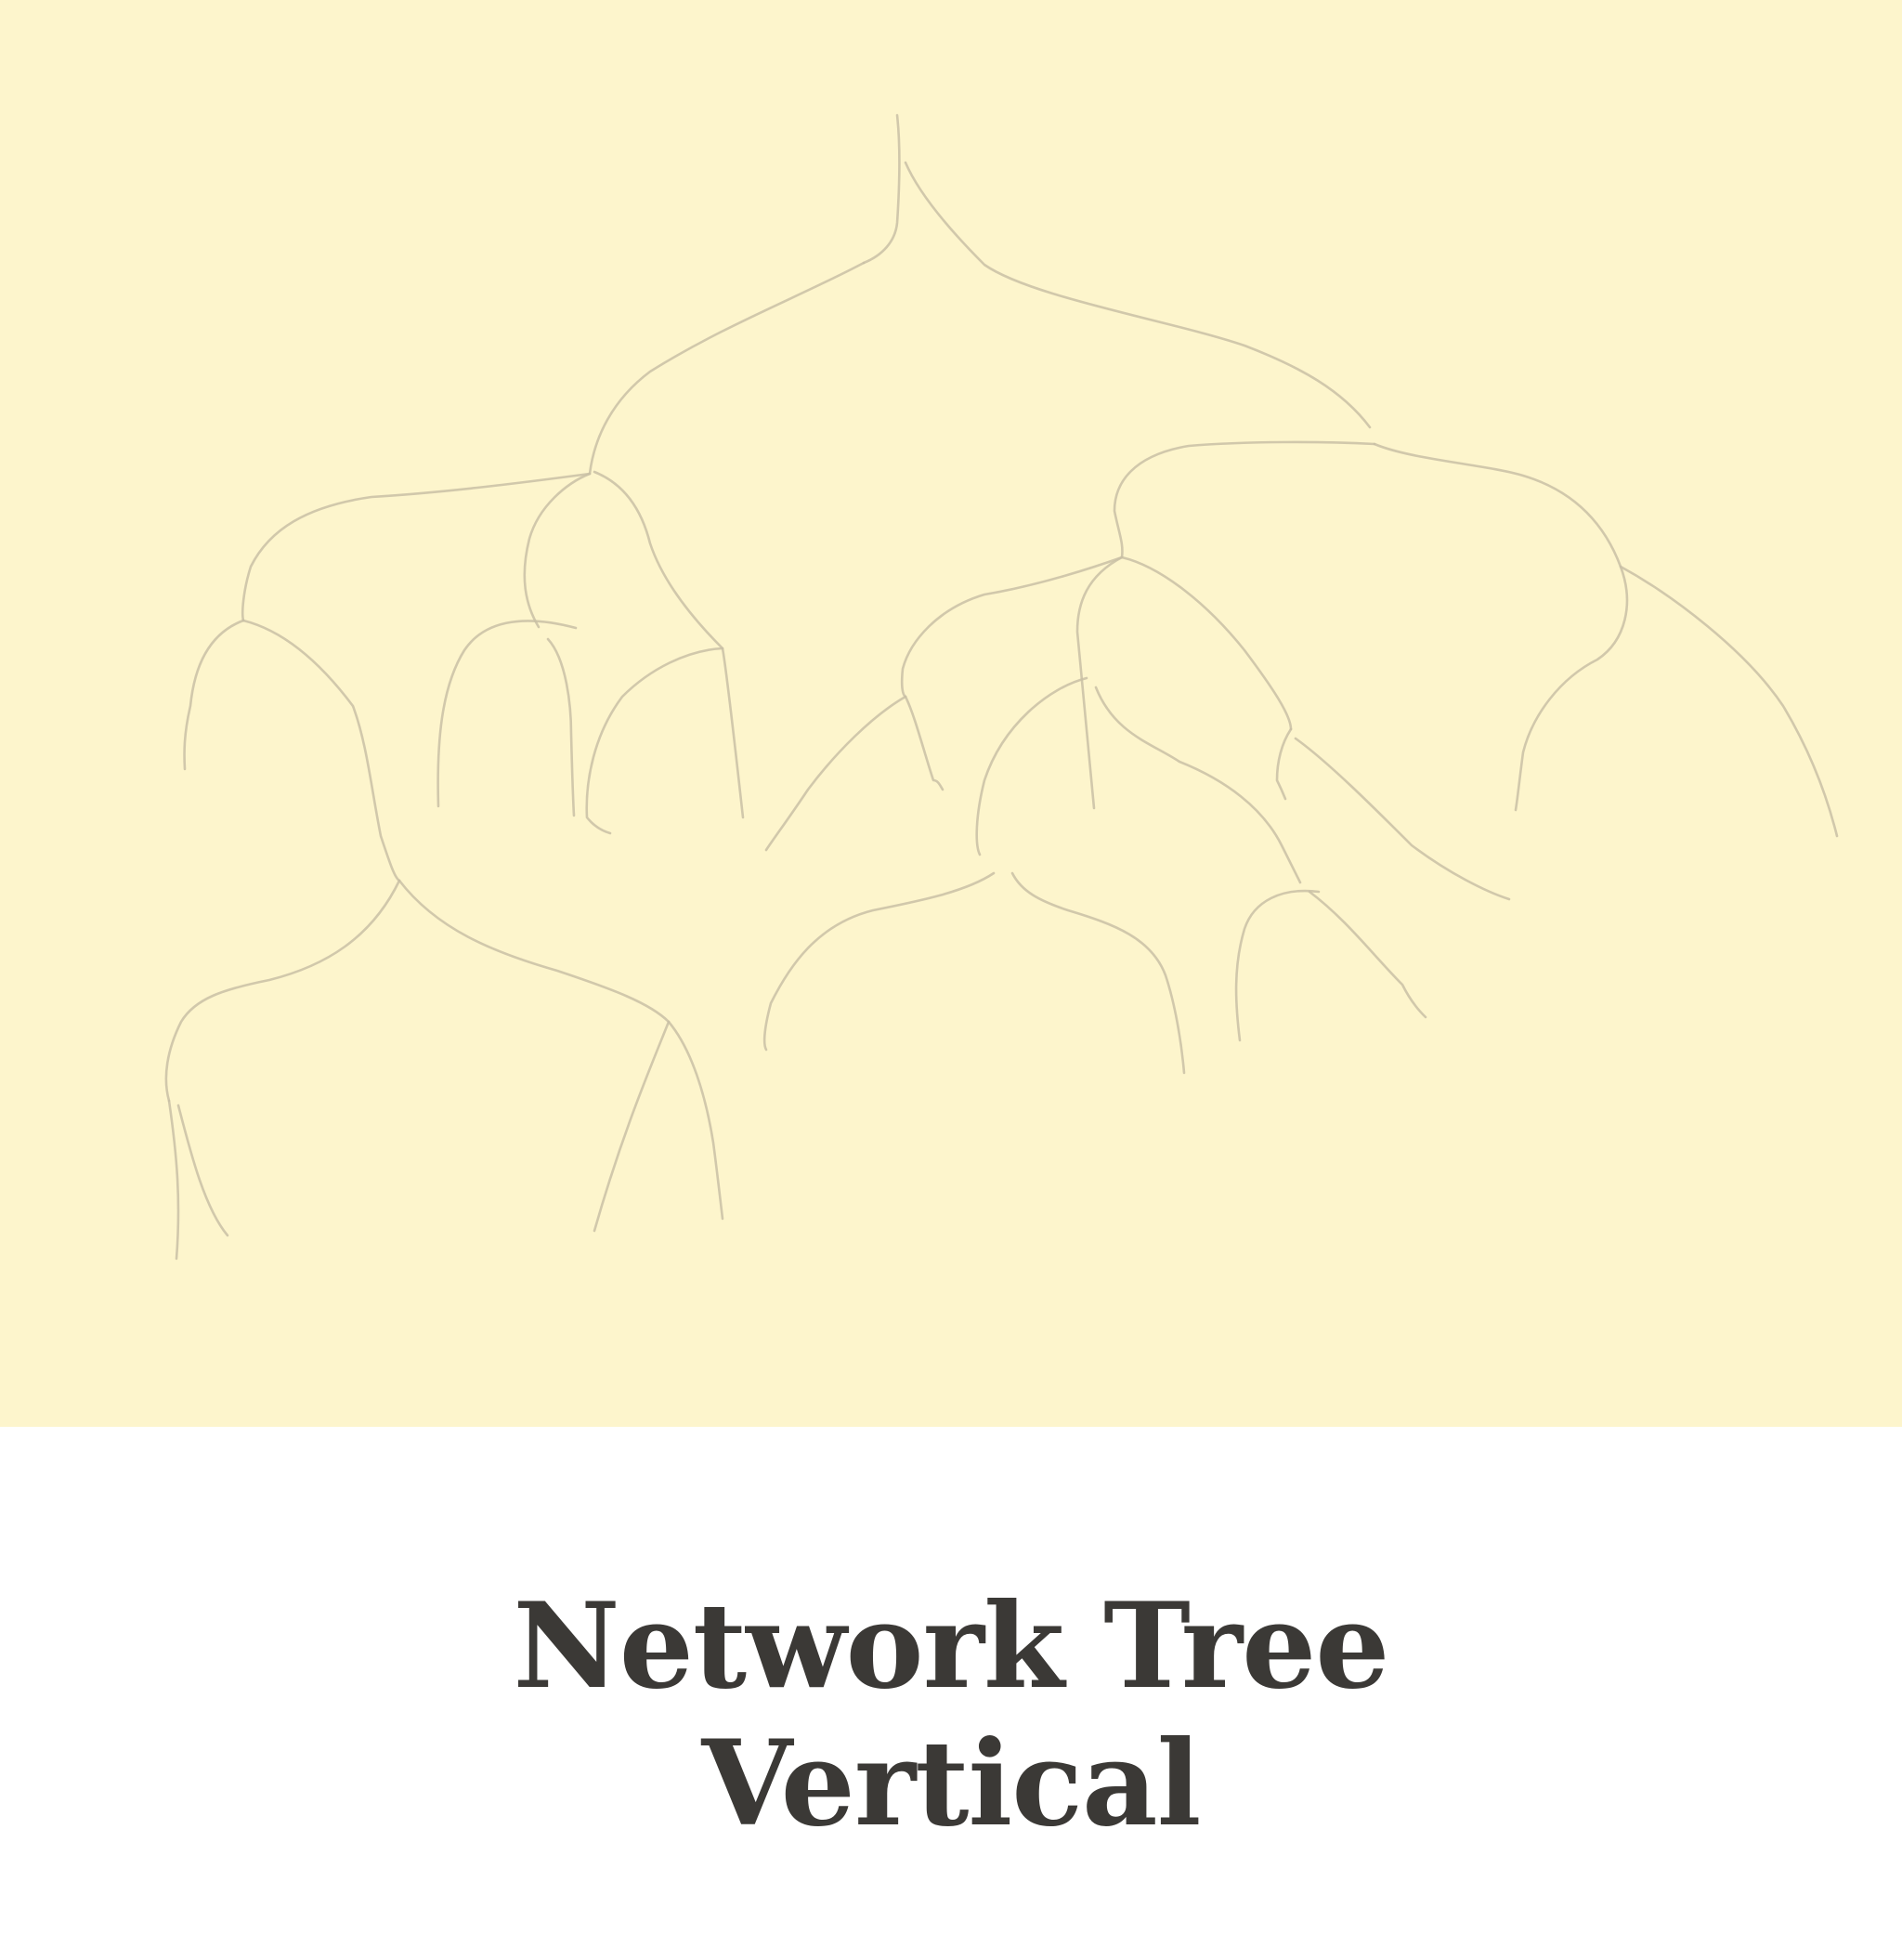  Describe the element at coordinates (951, 1646) in the screenshot. I see `title-line-1: Network Tree` at that location.